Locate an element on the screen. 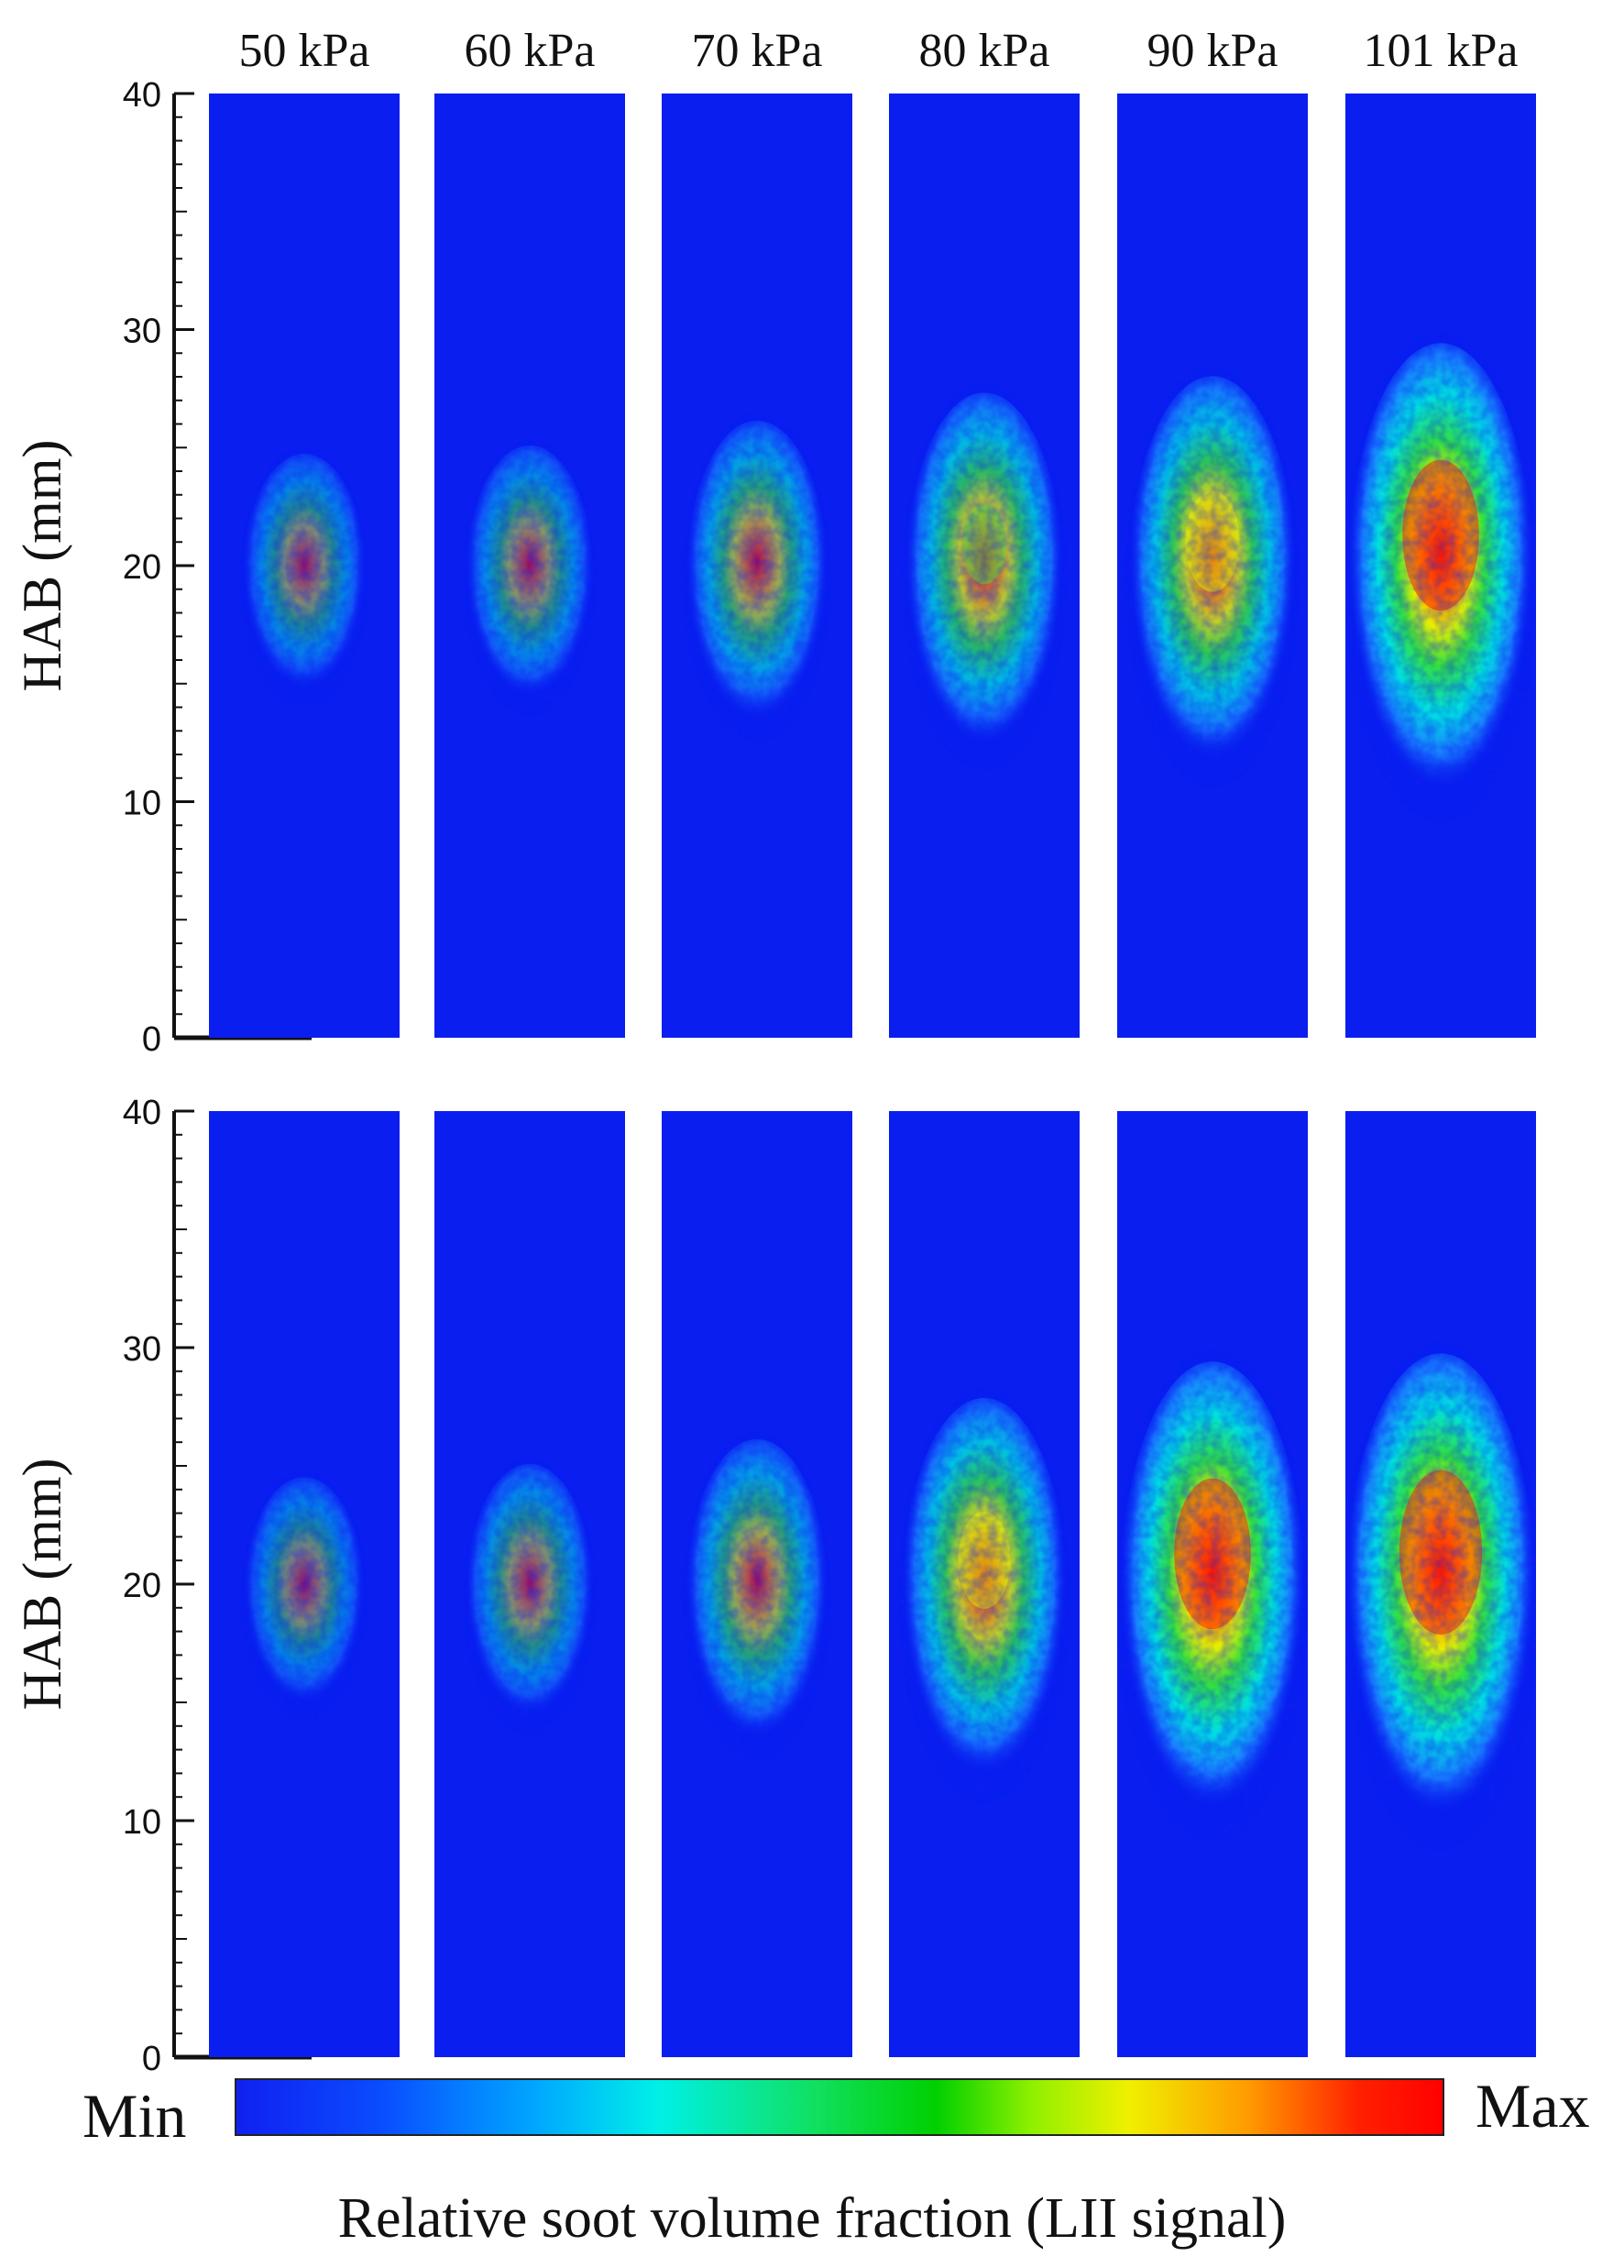 The width and height of the screenshot is (1624, 2268). column-header: 70 kPa is located at coordinates (757, 51).